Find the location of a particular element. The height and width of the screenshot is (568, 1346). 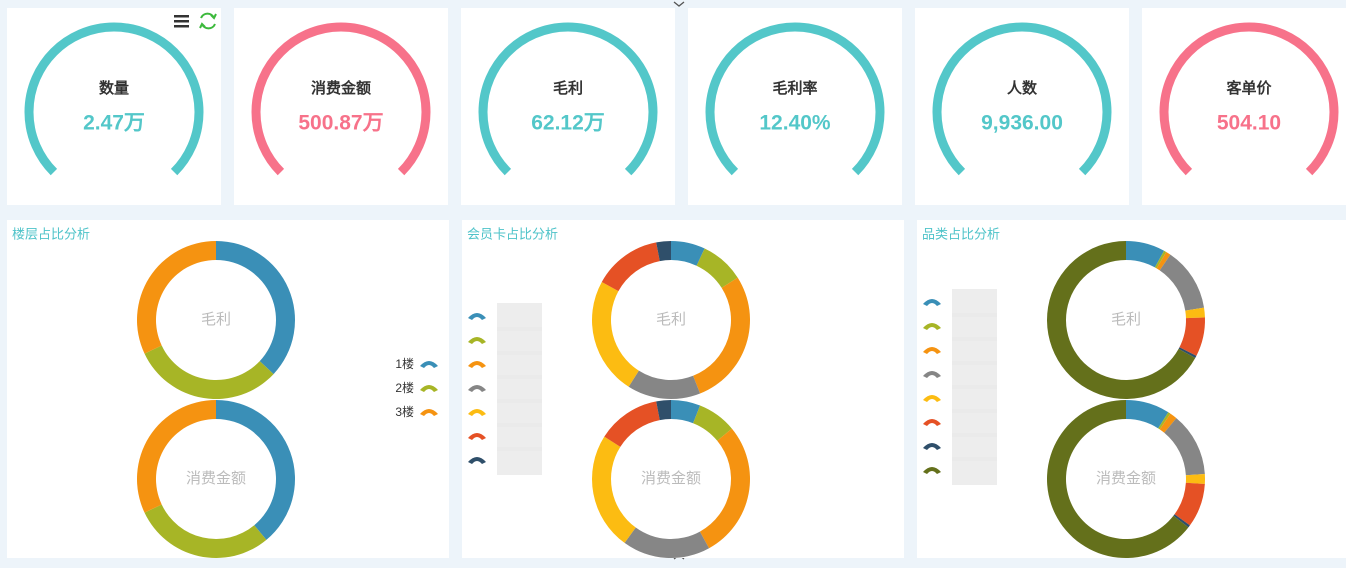

kpi-label: 客单价 is located at coordinates (1248, 88).